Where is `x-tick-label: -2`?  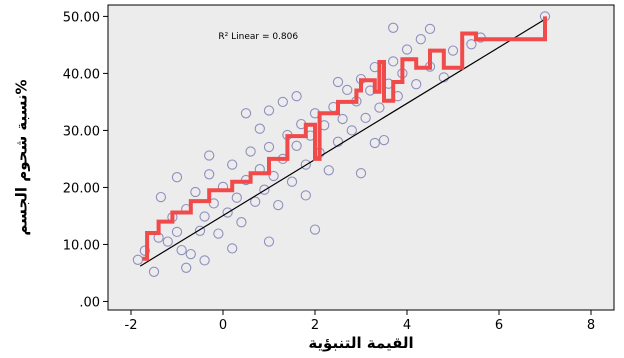 x-tick-label: -2 is located at coordinates (131, 325).